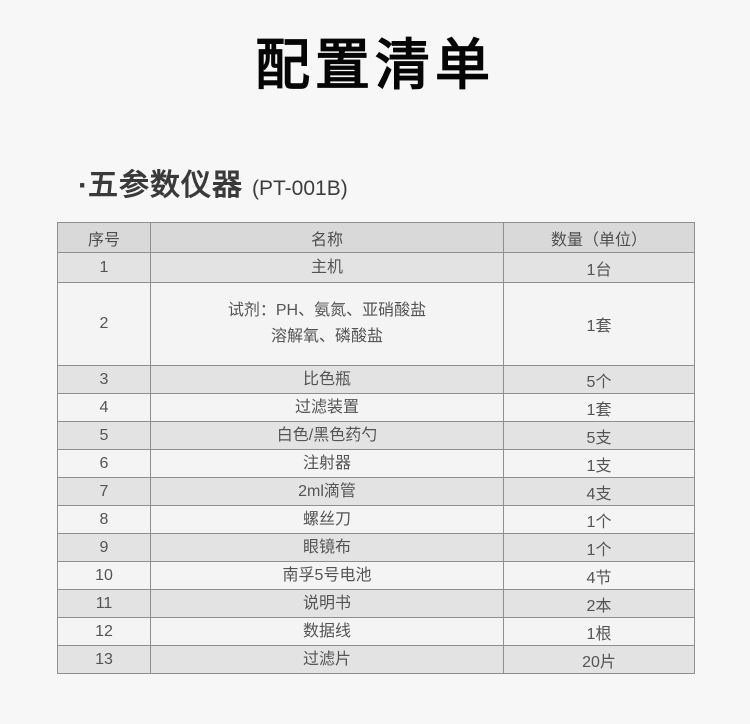  Describe the element at coordinates (327, 463) in the screenshot. I see `cell-item-name: 注射器` at that location.